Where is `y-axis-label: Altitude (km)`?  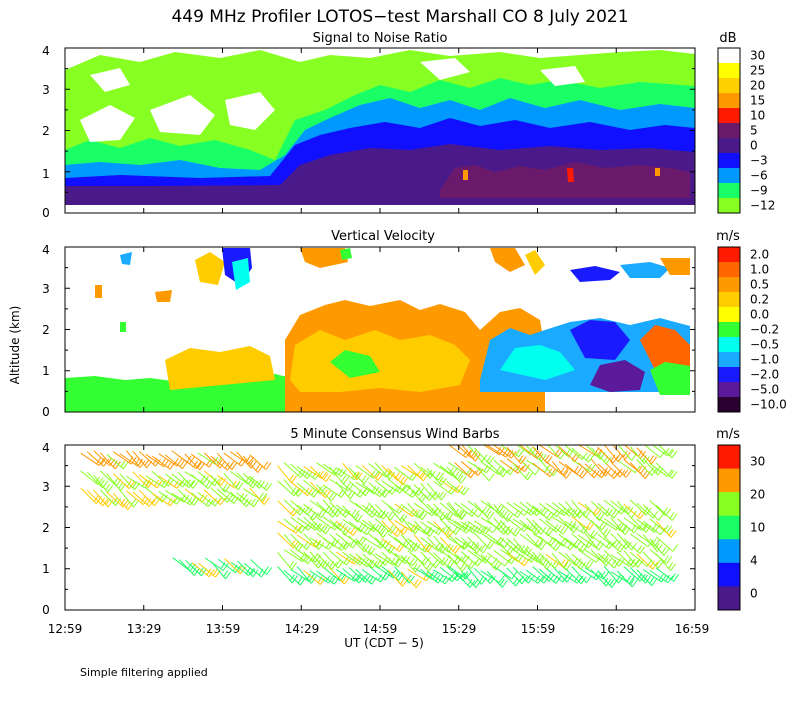
y-axis-label: Altitude (km) is located at coordinates (15, 345).